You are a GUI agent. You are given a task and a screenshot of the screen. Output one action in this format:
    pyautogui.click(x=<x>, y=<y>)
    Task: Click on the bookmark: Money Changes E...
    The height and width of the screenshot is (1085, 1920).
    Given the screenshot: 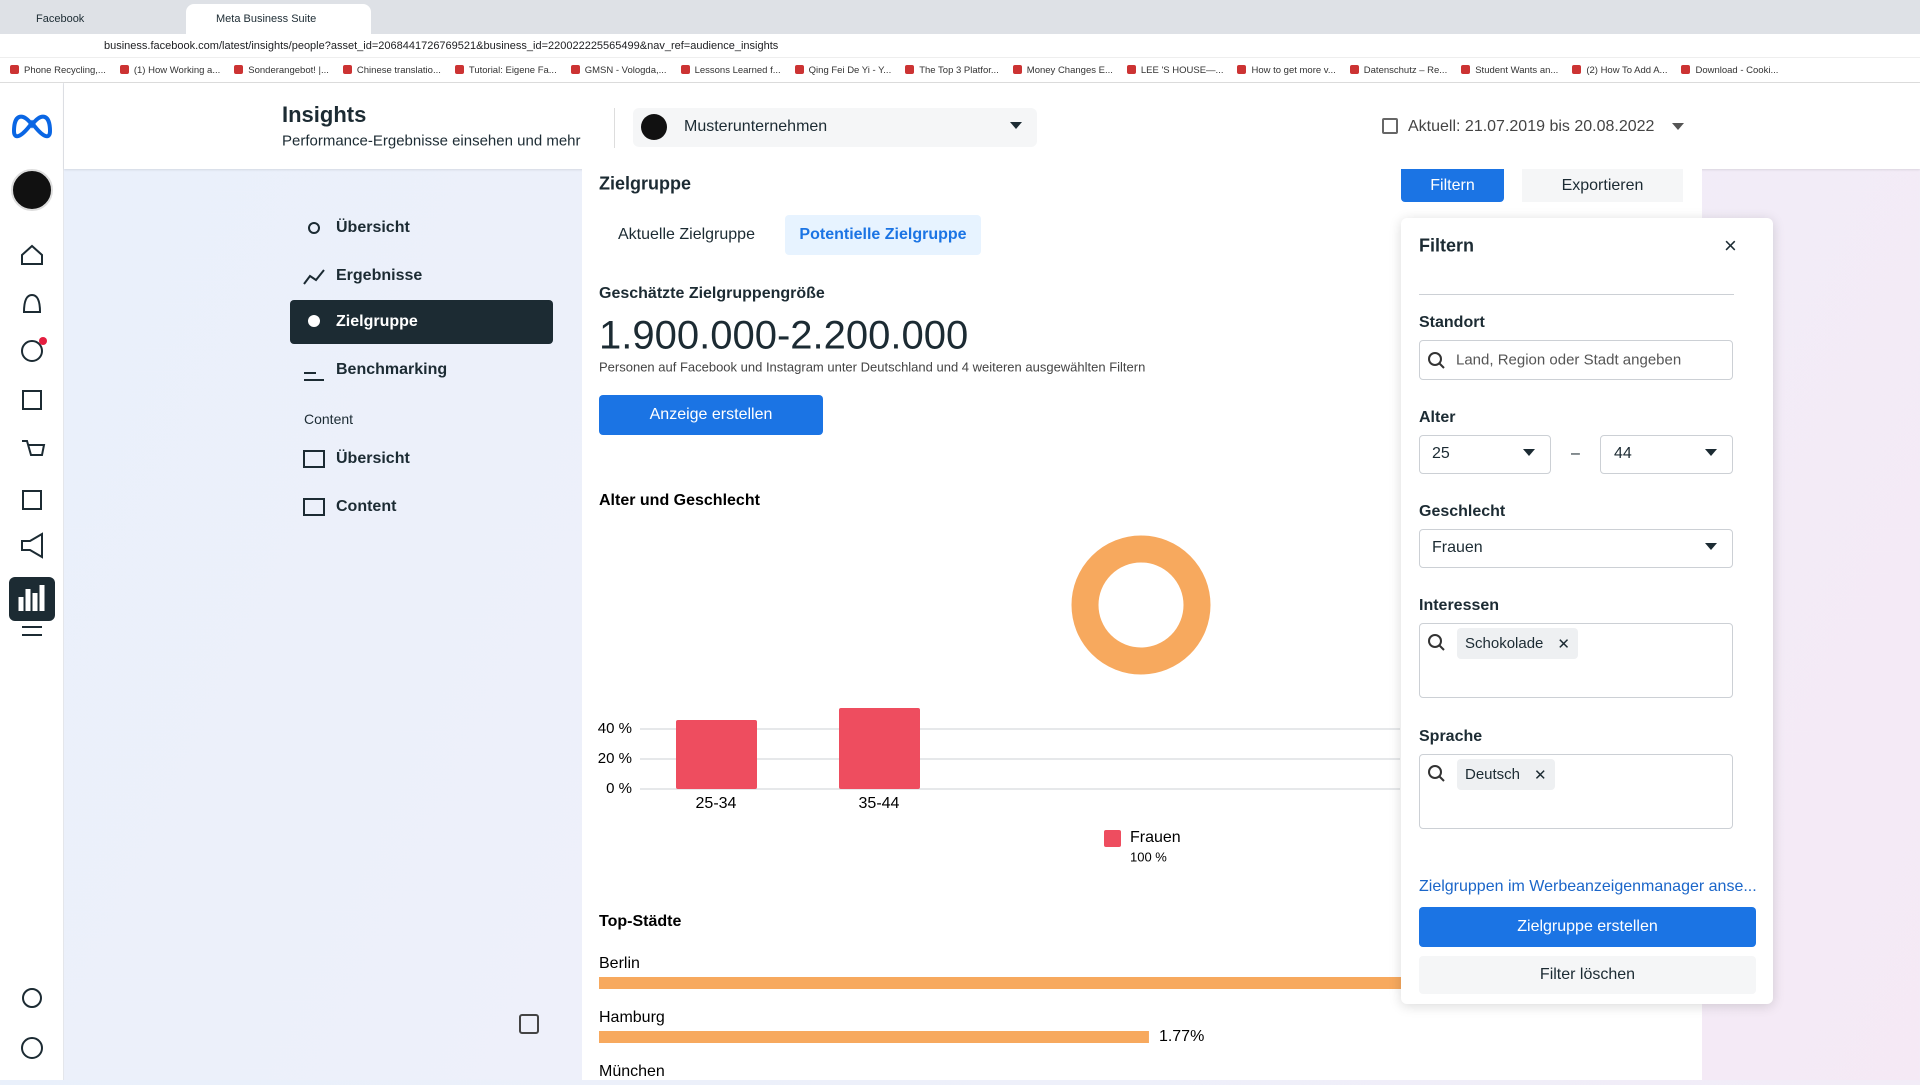 What is the action you would take?
    pyautogui.click(x=1063, y=70)
    